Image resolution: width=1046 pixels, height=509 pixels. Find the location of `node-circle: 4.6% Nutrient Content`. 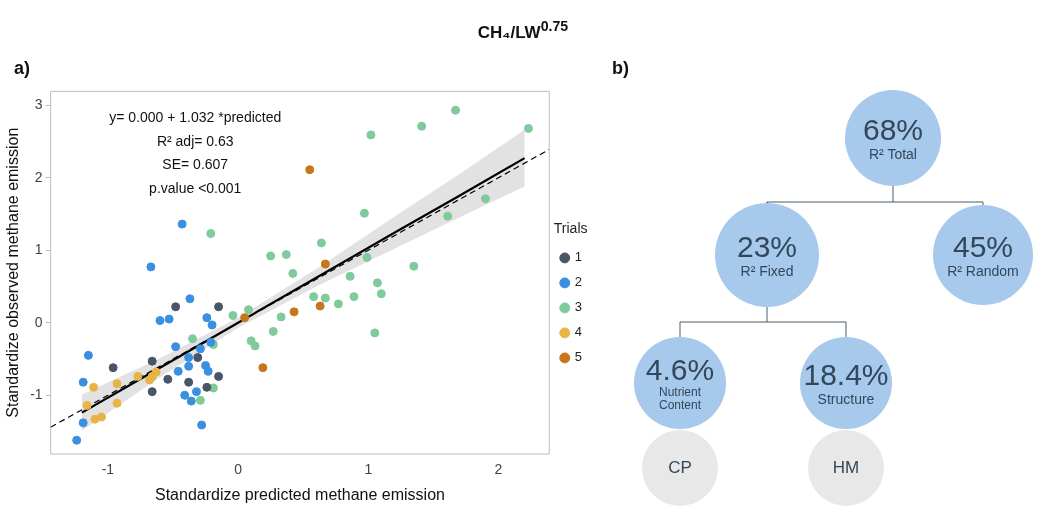

node-circle: 4.6% Nutrient Content is located at coordinates (680, 383).